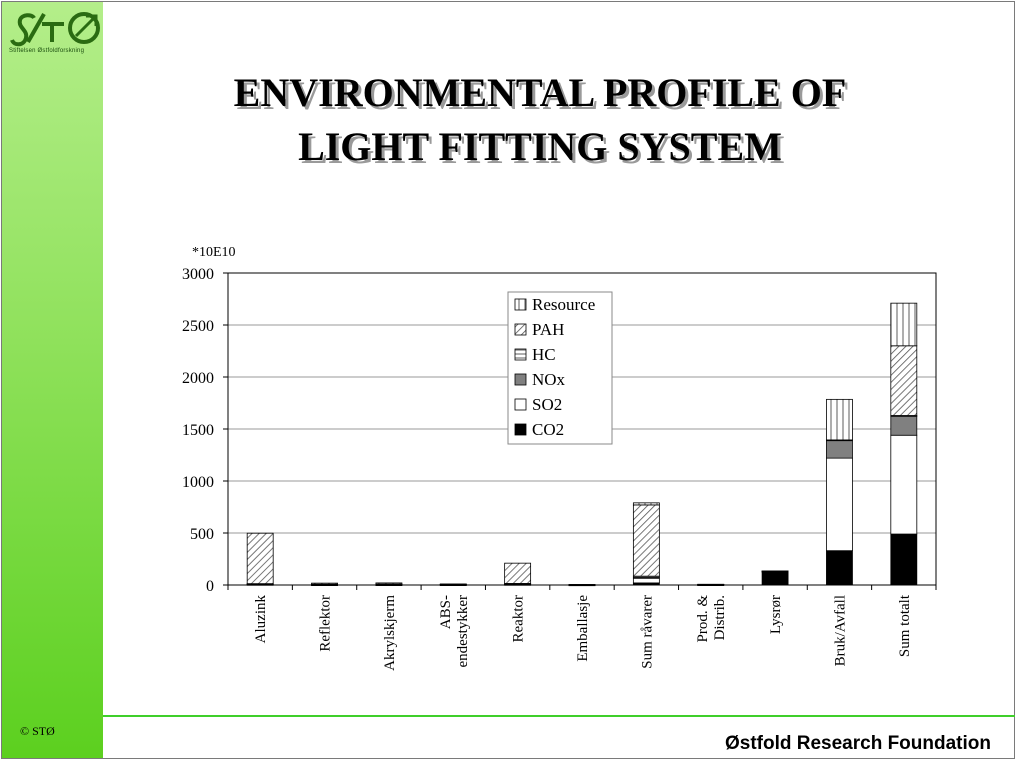  Describe the element at coordinates (520, 429) in the screenshot. I see `legend-swatch-co2` at that location.